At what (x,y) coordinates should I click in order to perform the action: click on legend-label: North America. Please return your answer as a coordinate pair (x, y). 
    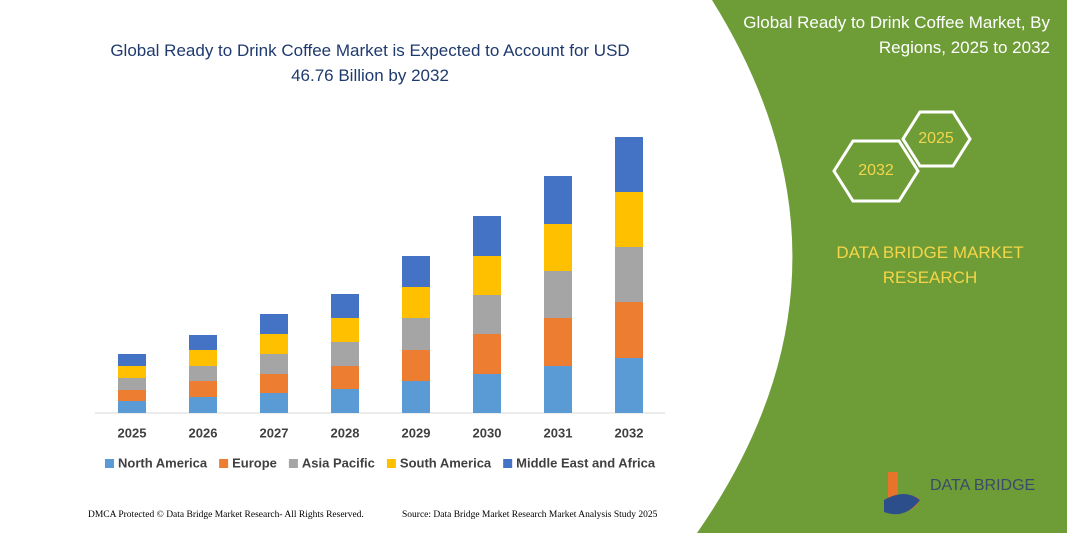
    Looking at the image, I should click on (163, 462).